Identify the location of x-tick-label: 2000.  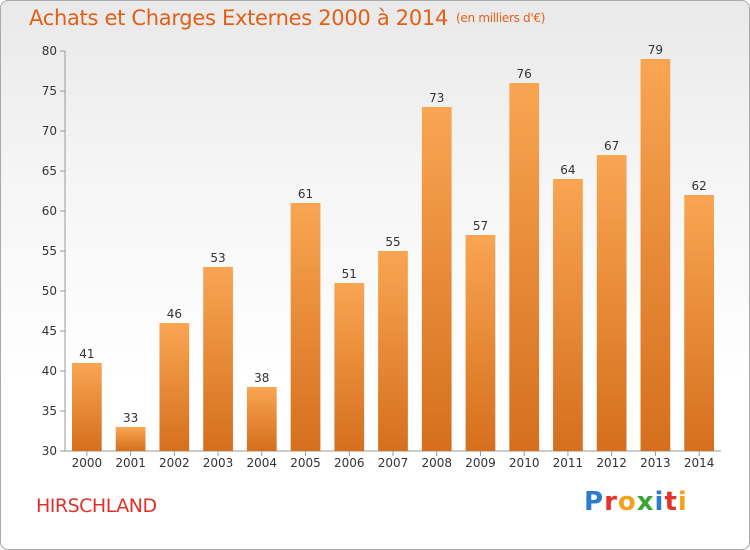
(87, 463).